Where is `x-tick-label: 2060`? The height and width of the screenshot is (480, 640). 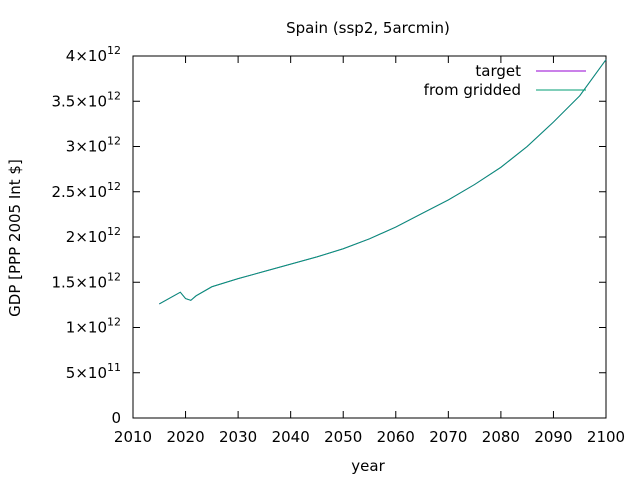
x-tick-label: 2060 is located at coordinates (396, 437).